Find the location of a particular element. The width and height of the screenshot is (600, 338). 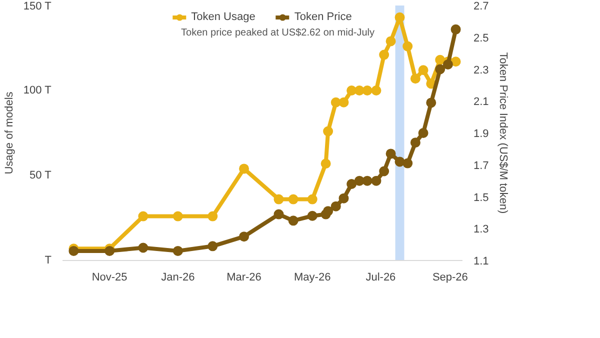

y2-tick-label: 2.3 is located at coordinates (481, 70).